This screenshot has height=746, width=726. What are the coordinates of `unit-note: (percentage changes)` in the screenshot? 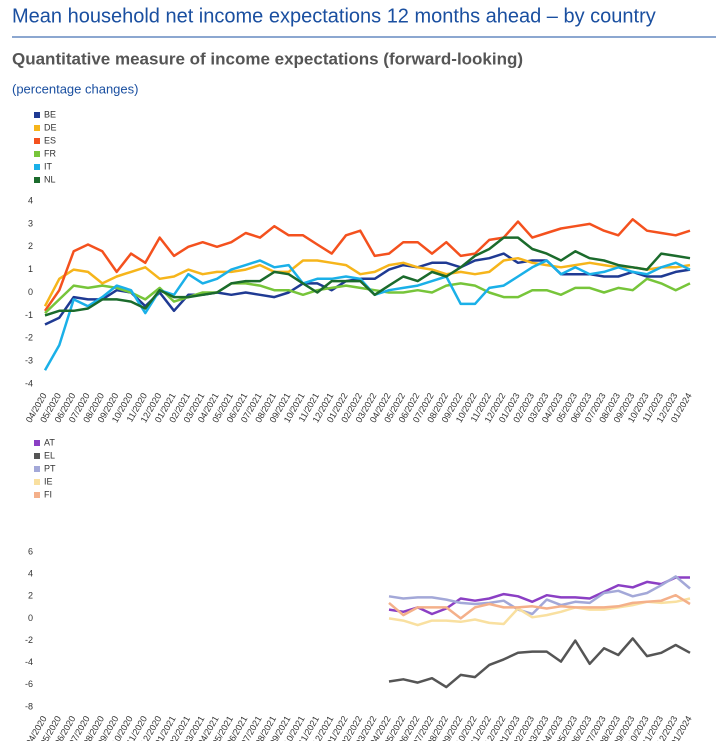 It's located at (75, 88).